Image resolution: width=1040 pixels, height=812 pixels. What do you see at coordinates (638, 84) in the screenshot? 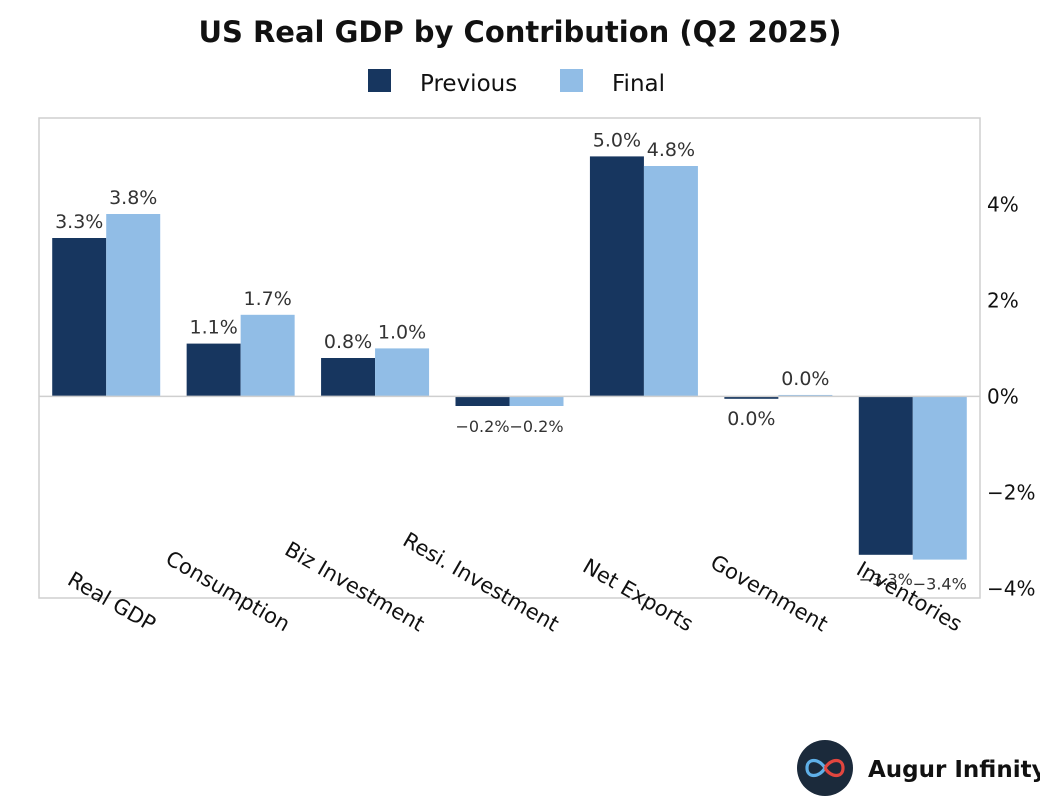
I see `legend-label-final: Final` at bounding box center [638, 84].